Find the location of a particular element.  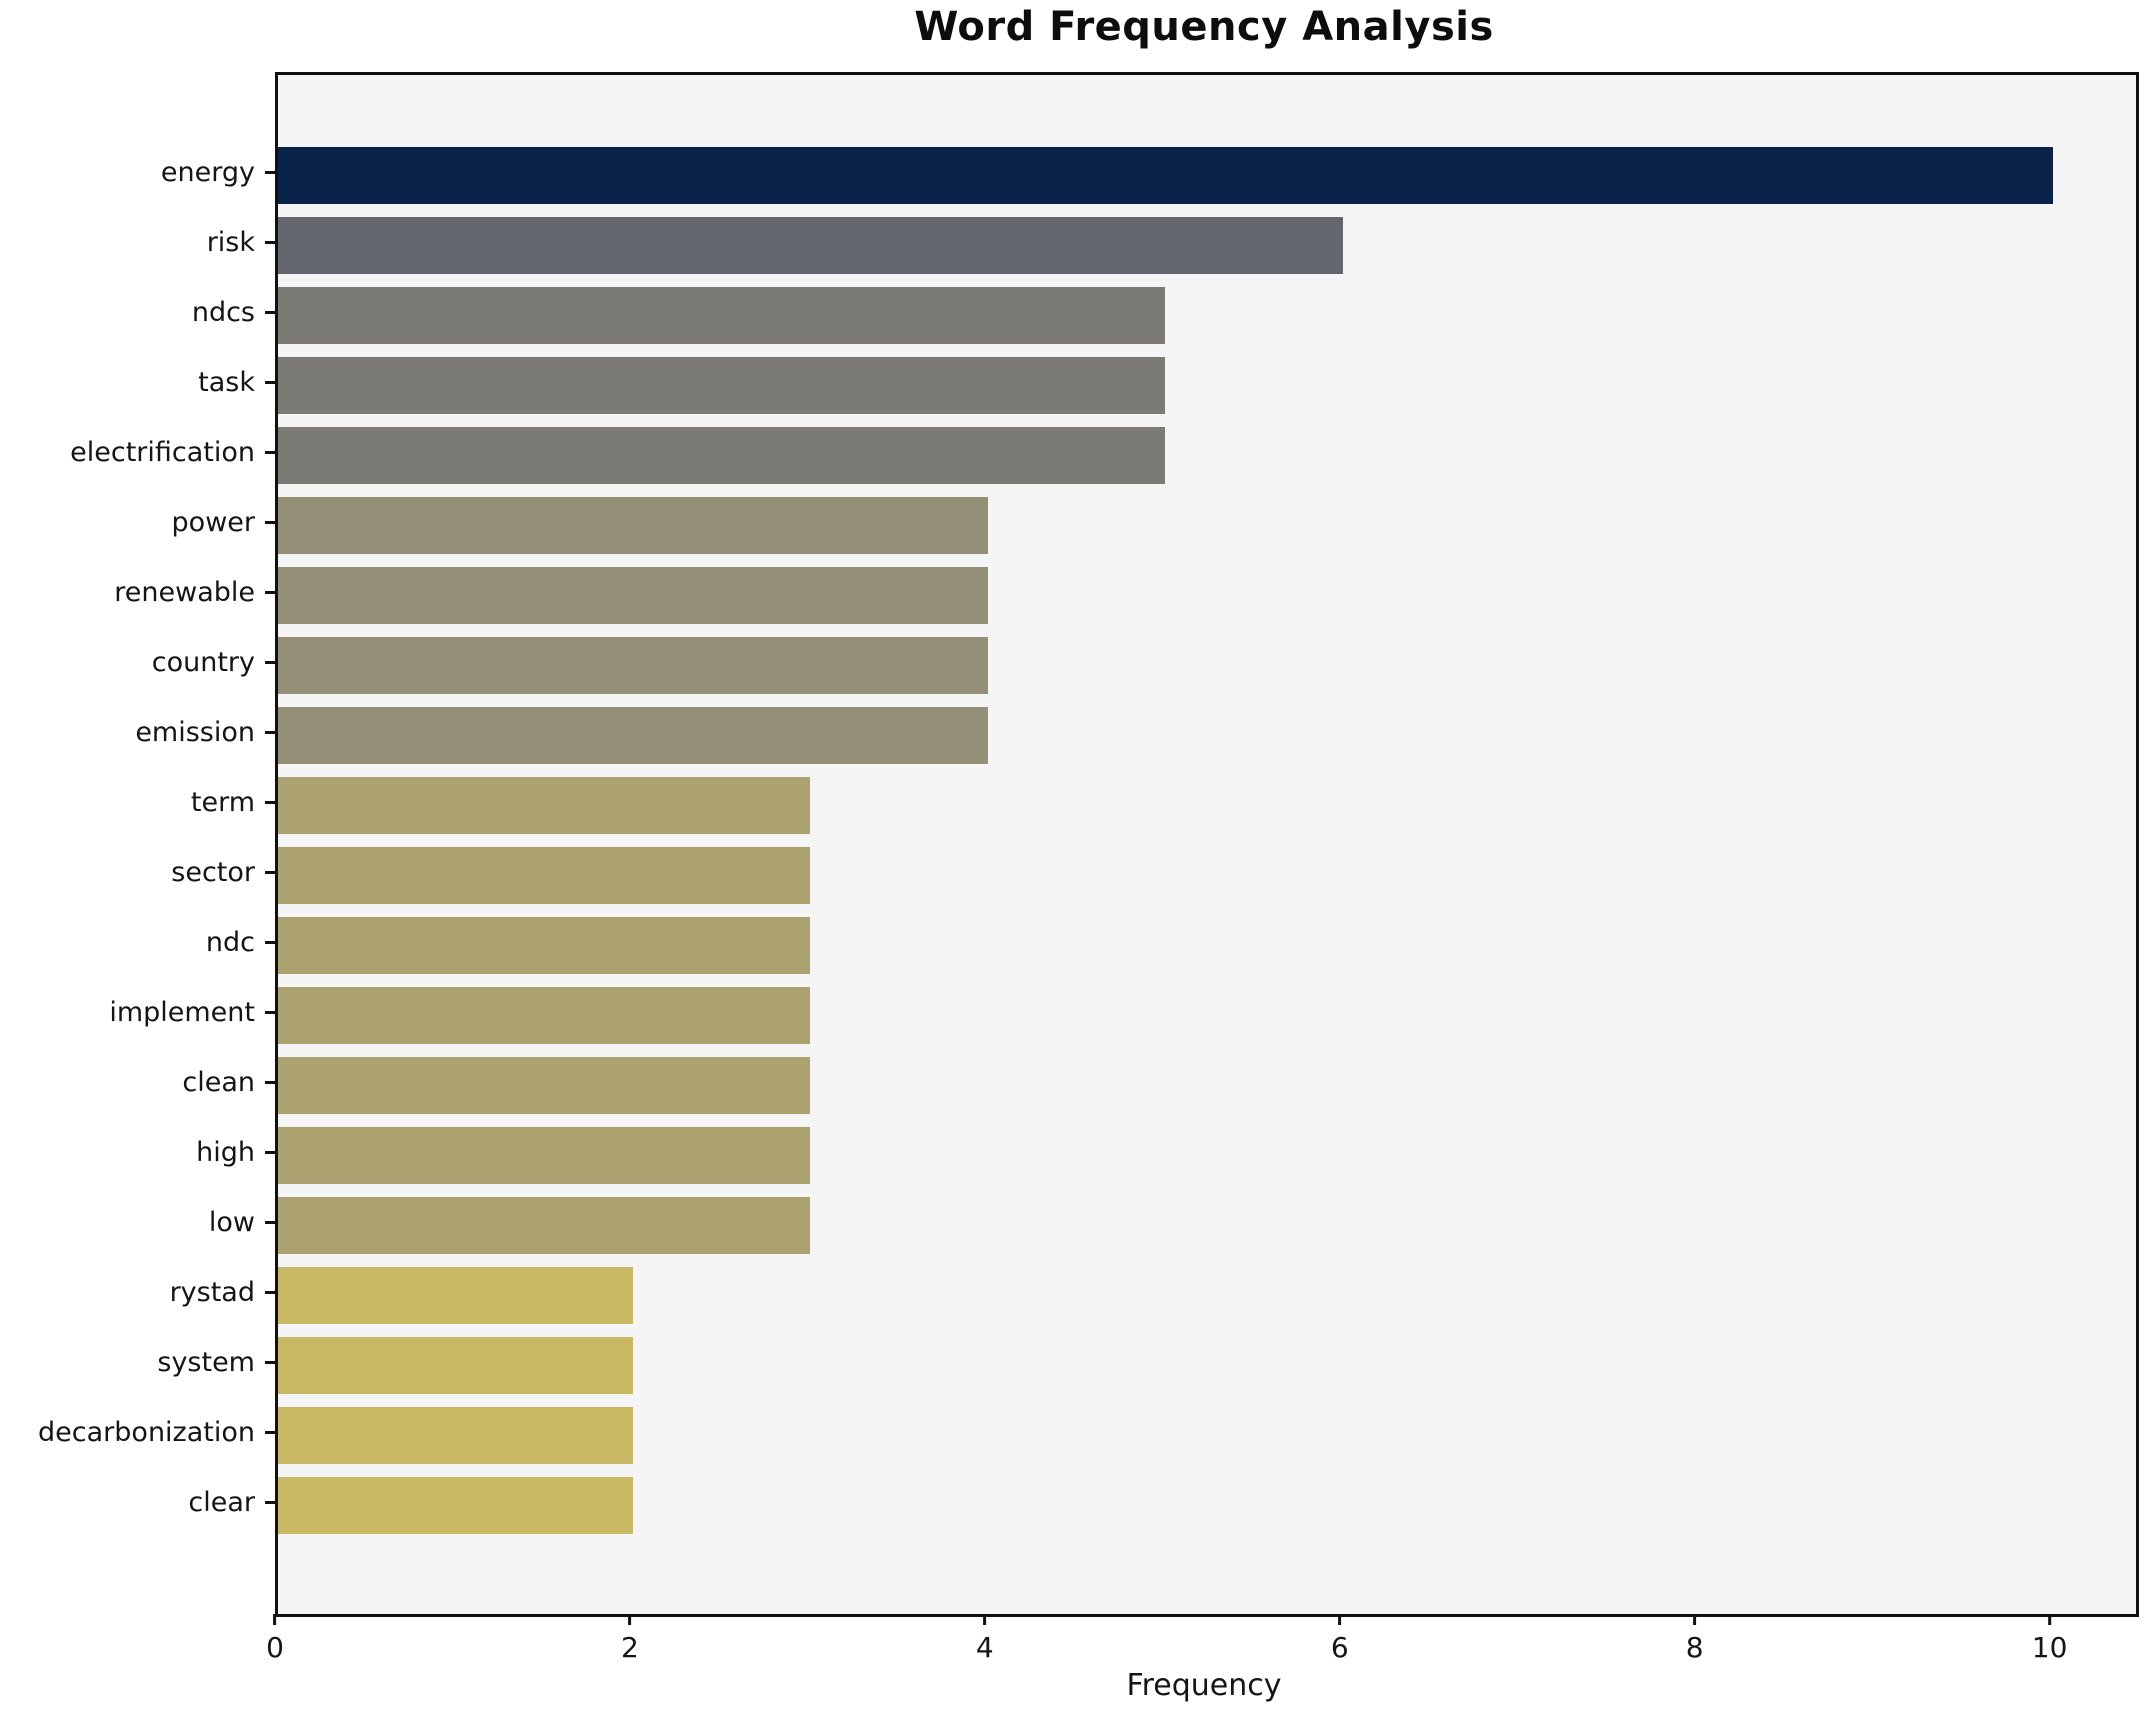

y-tick-row: implement is located at coordinates (137, 1012).